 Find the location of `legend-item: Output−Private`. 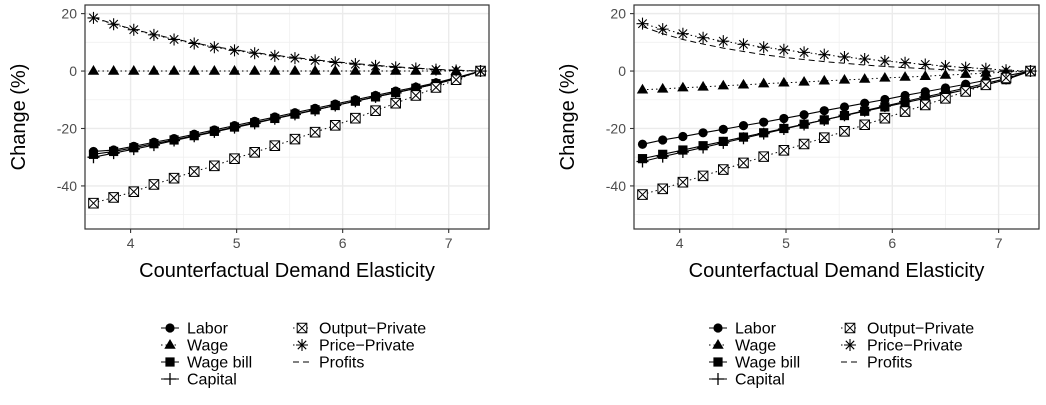

legend-item: Output−Private is located at coordinates (907, 329).